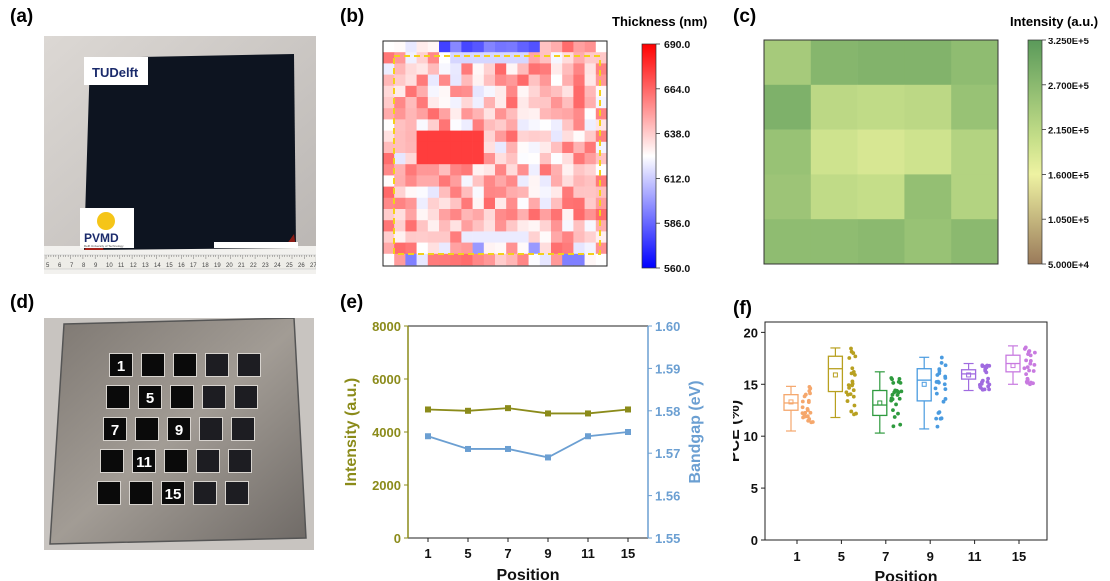 This screenshot has height=581, width=1110. What do you see at coordinates (754, 540) in the screenshot?
I see `y-tick-label: 0` at bounding box center [754, 540].